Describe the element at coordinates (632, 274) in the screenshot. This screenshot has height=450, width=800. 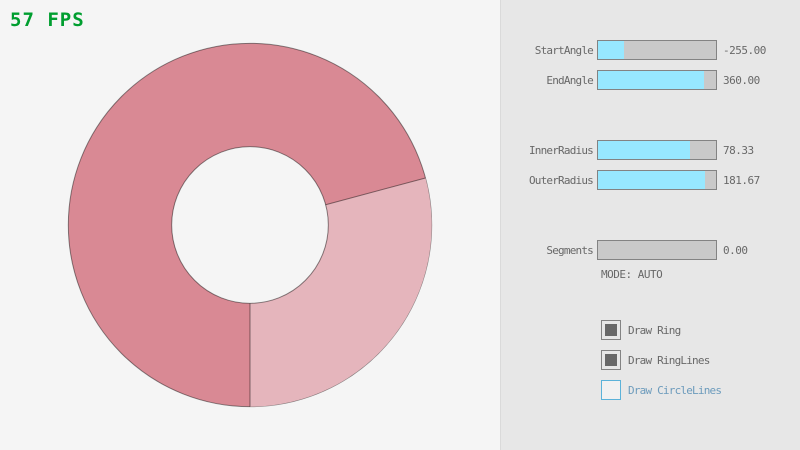
I see `segments-mode-label: MODE: AUTO` at that location.